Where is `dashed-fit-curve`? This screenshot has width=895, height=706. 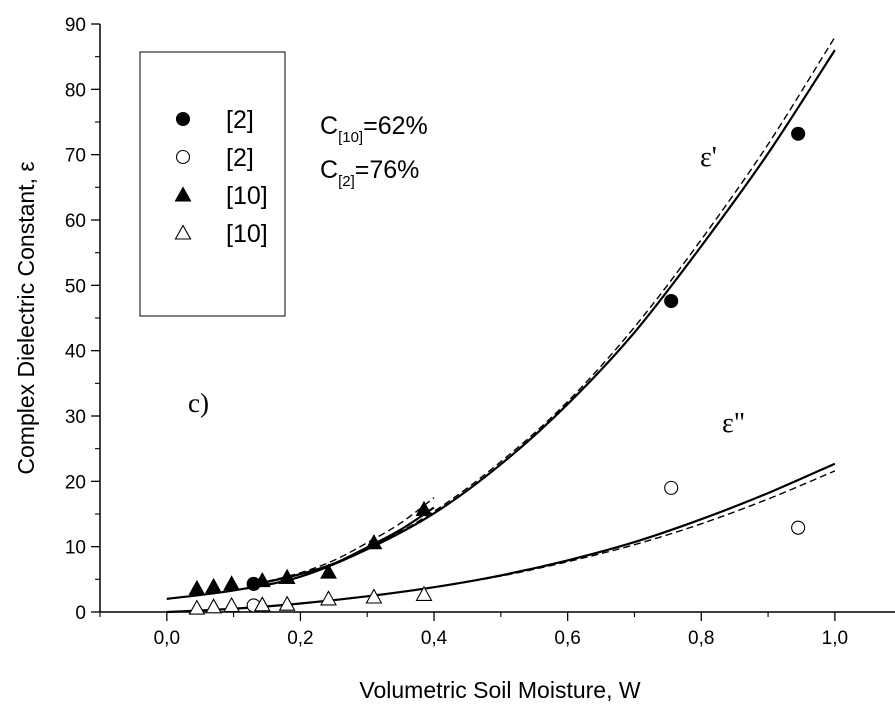 dashed-fit-curve is located at coordinates (350, 539).